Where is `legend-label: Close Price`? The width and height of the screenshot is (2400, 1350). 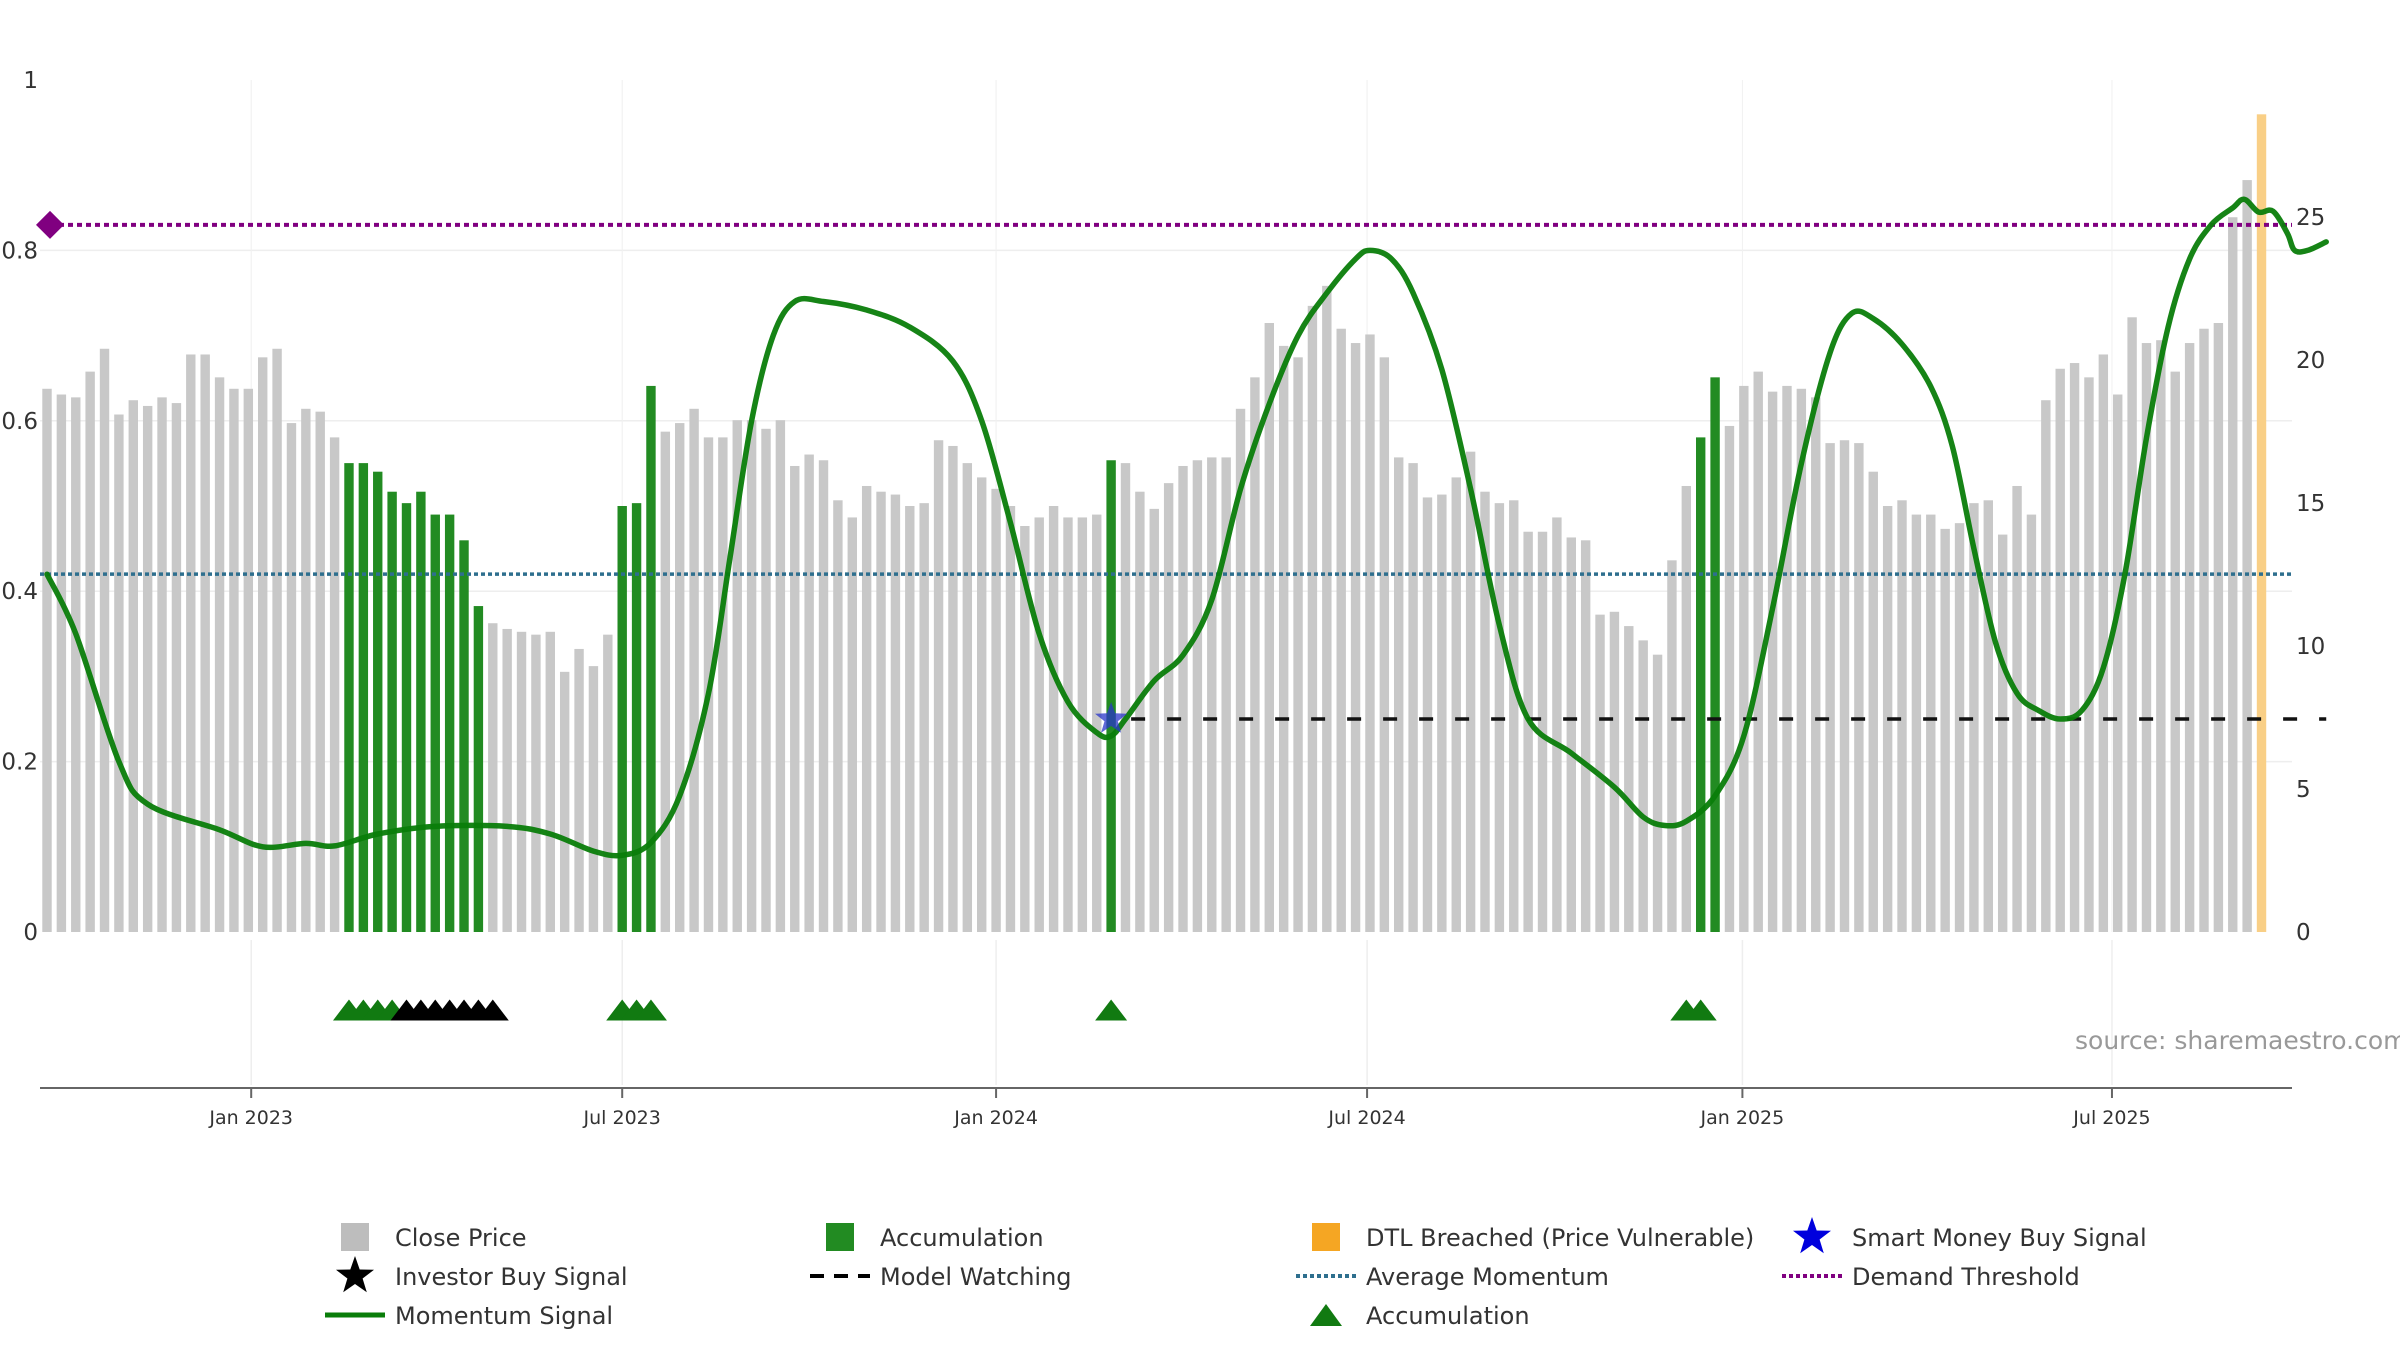
legend-label: Close Price is located at coordinates (461, 1238).